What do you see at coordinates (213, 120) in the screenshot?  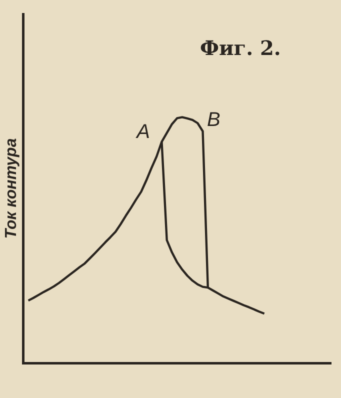 I see `annotation: B` at bounding box center [213, 120].